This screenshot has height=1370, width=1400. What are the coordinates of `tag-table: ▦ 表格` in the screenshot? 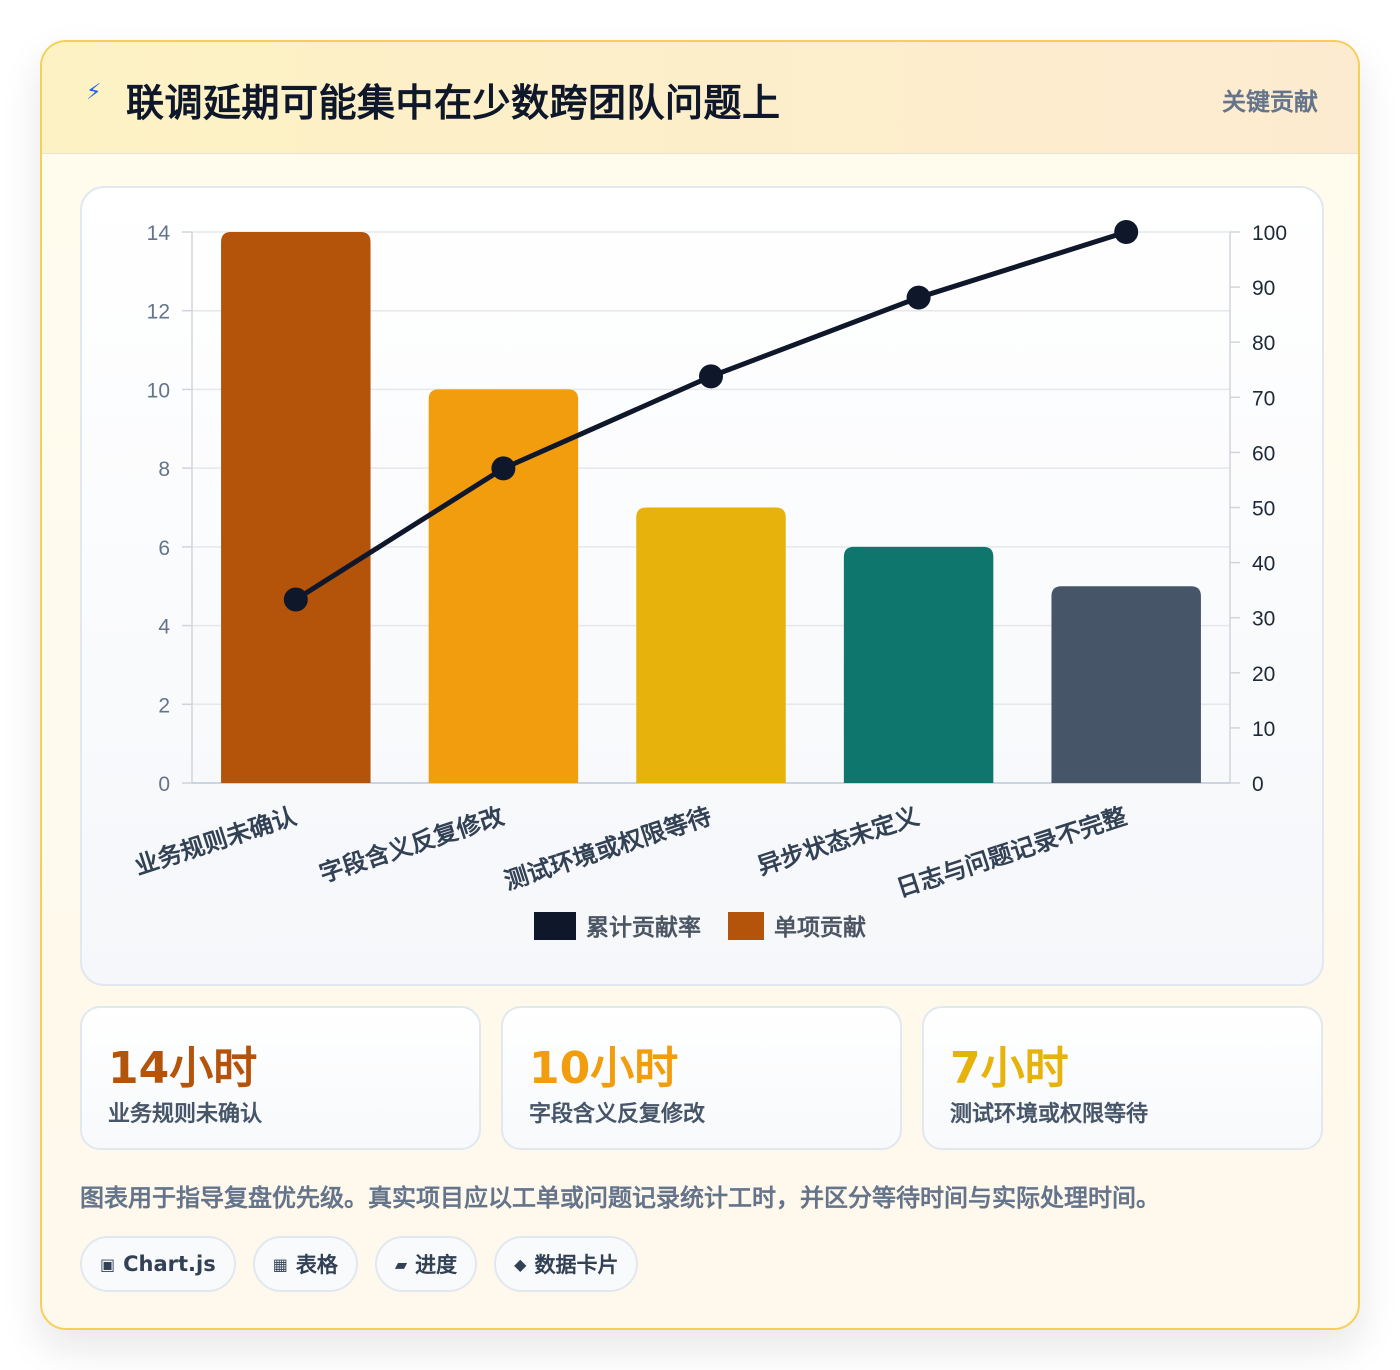 It's located at (305, 1264).